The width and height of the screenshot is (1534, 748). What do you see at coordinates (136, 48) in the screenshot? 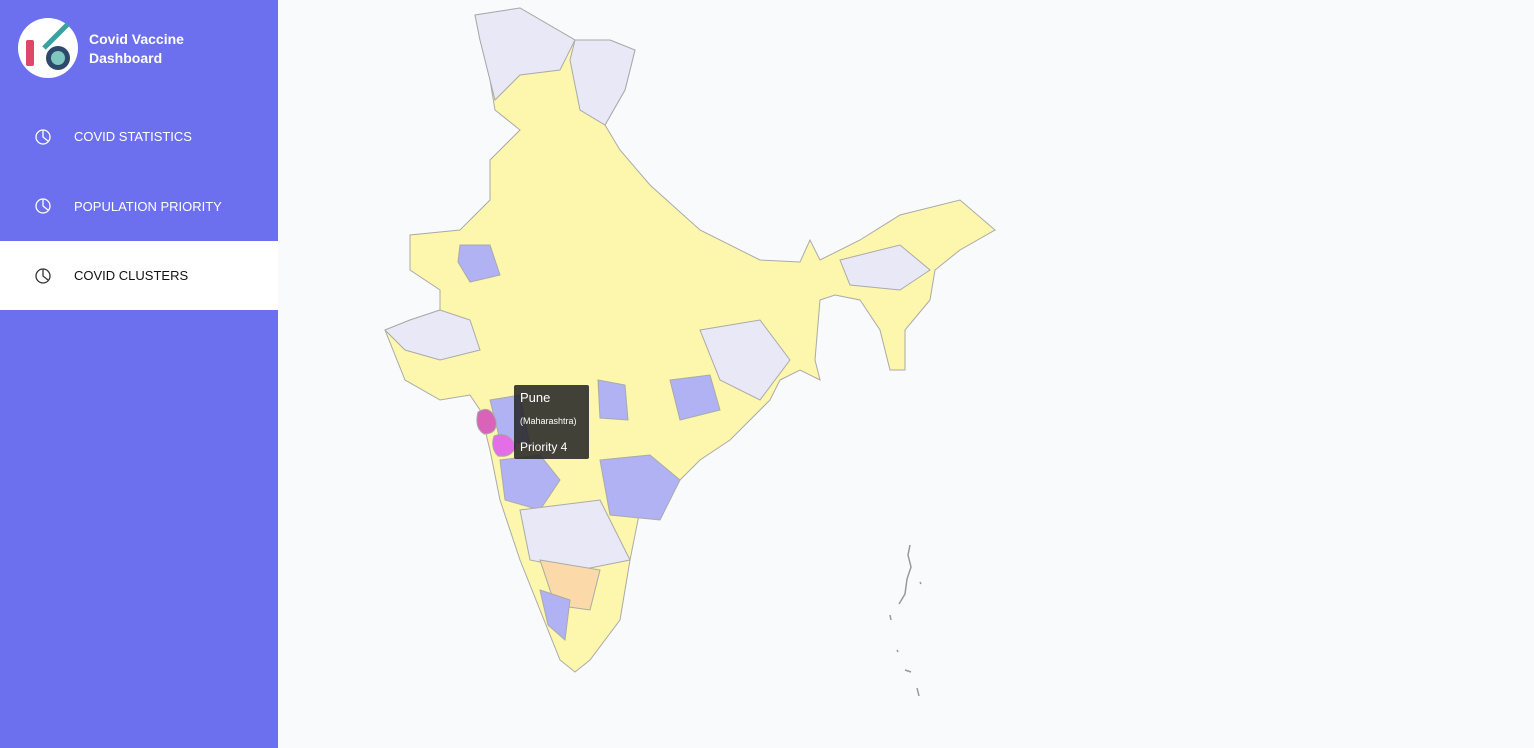
I see `app-title: Covid Vaccine Dashboard` at bounding box center [136, 48].